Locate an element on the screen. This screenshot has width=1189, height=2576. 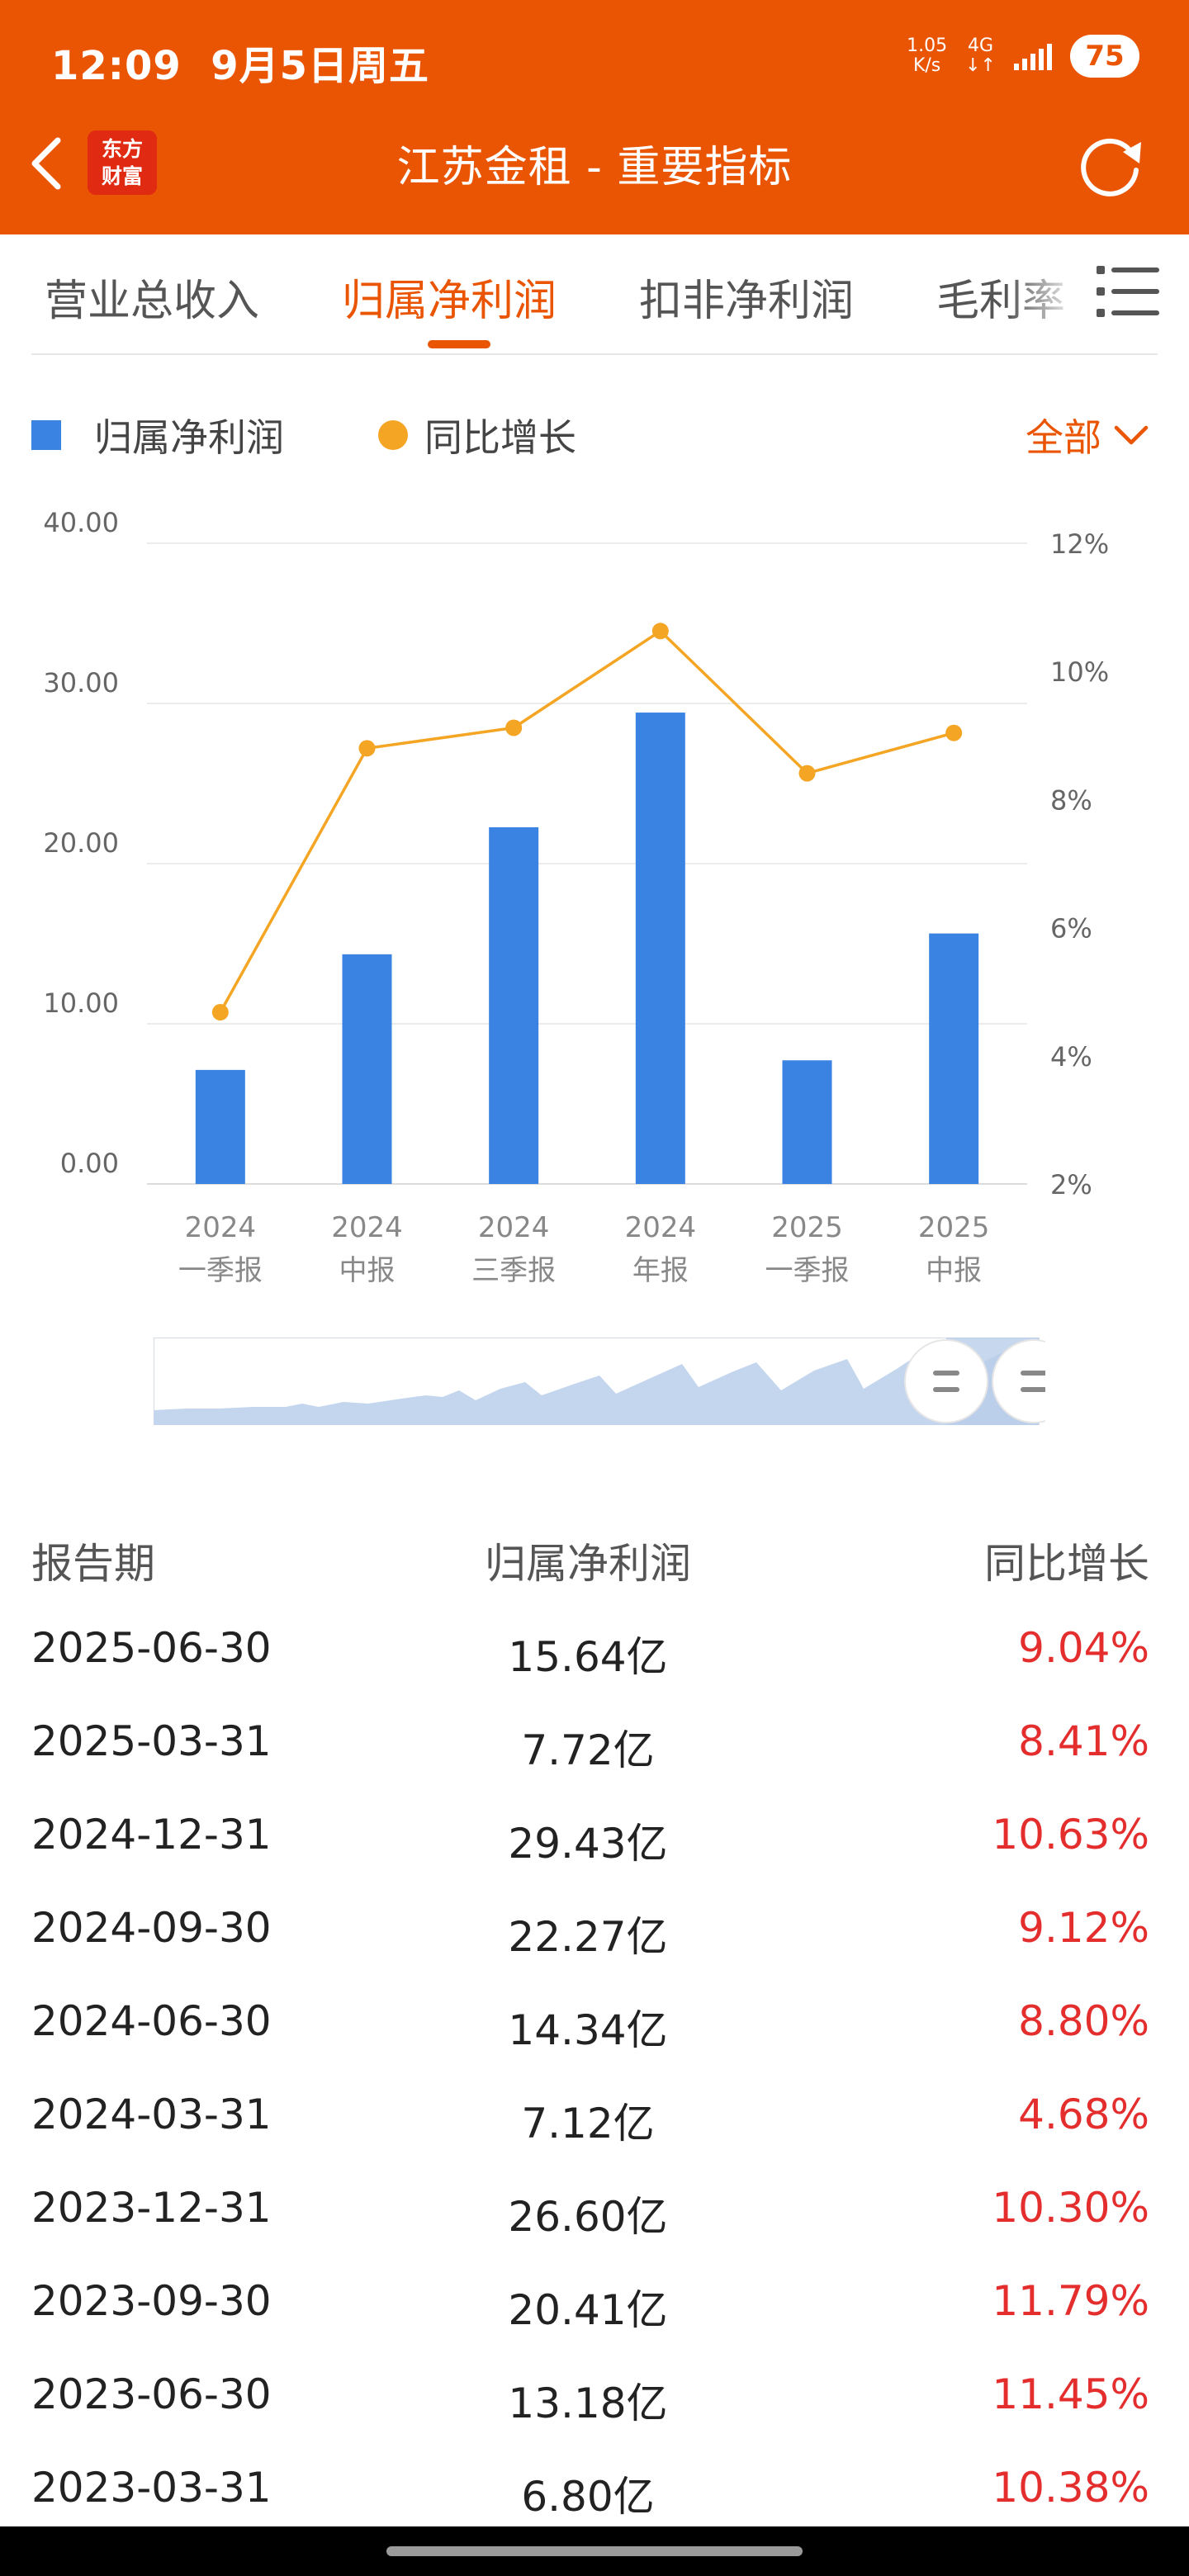
row-date: 2023-03-31 is located at coordinates (151, 2488).